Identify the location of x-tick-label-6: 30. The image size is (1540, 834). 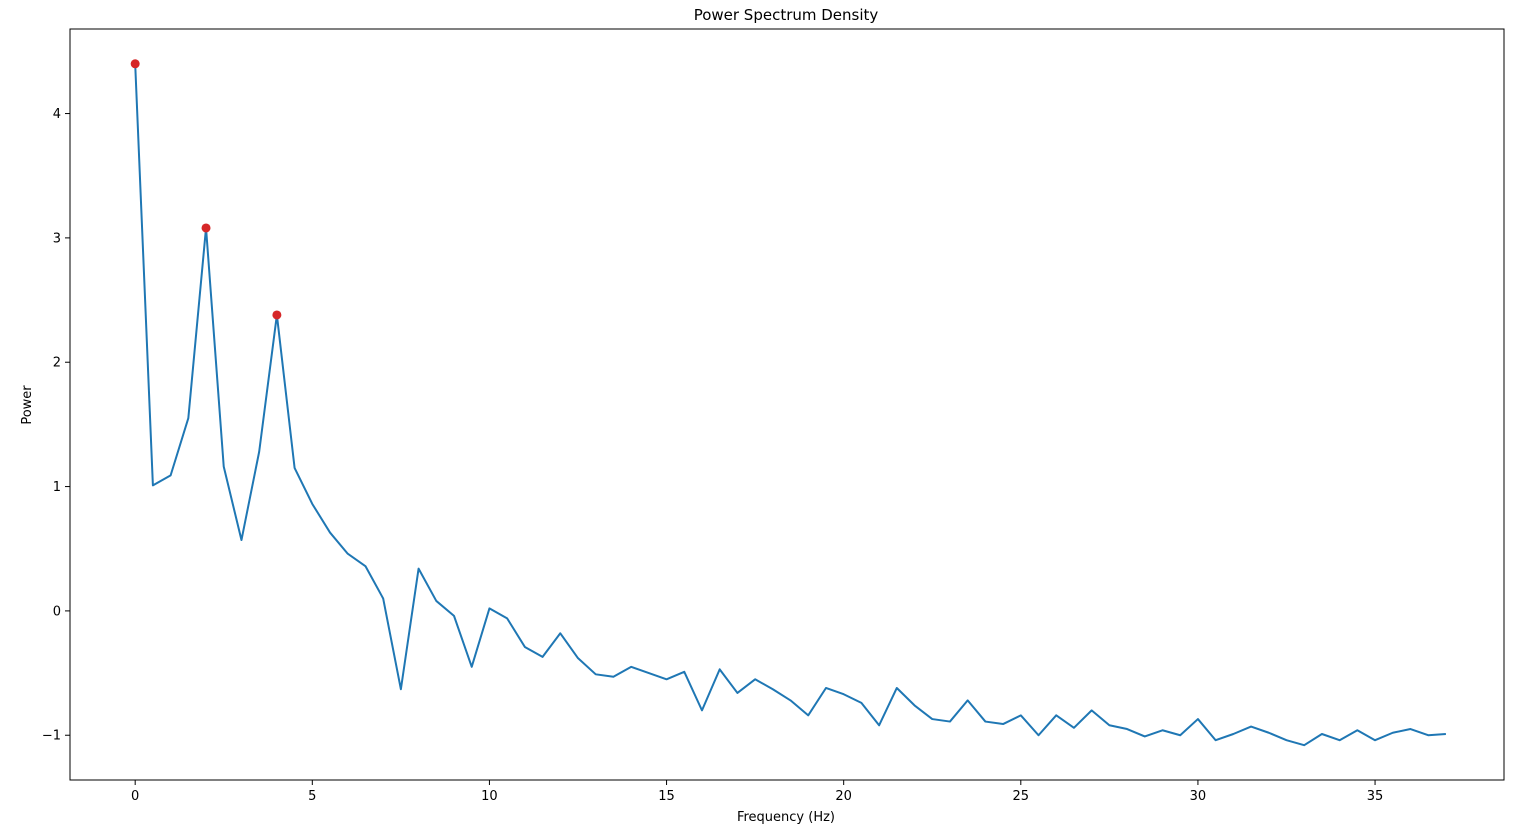
(1198, 796).